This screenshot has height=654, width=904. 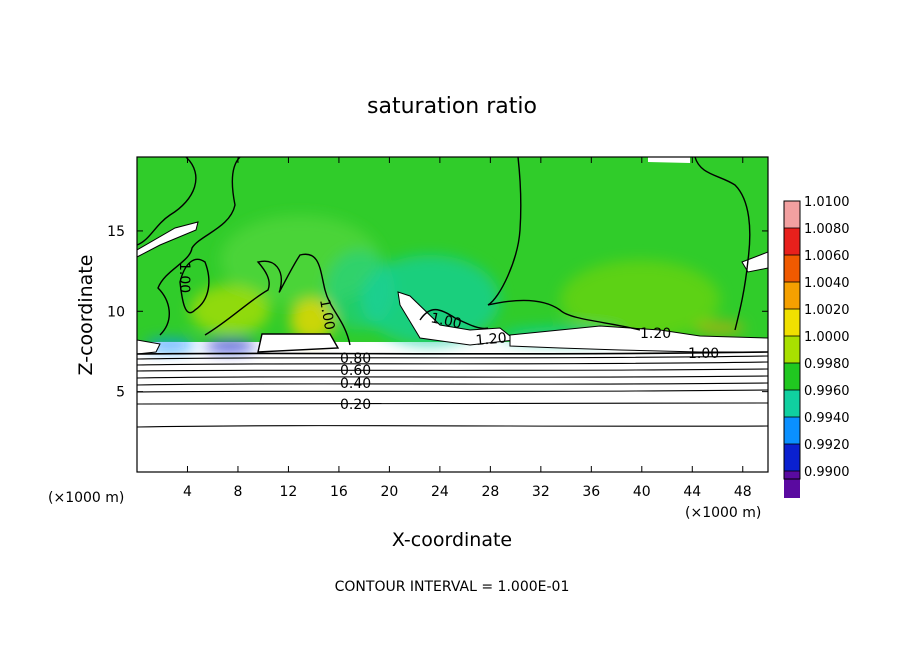 I want to click on x-tick-label: 12, so click(x=289, y=492).